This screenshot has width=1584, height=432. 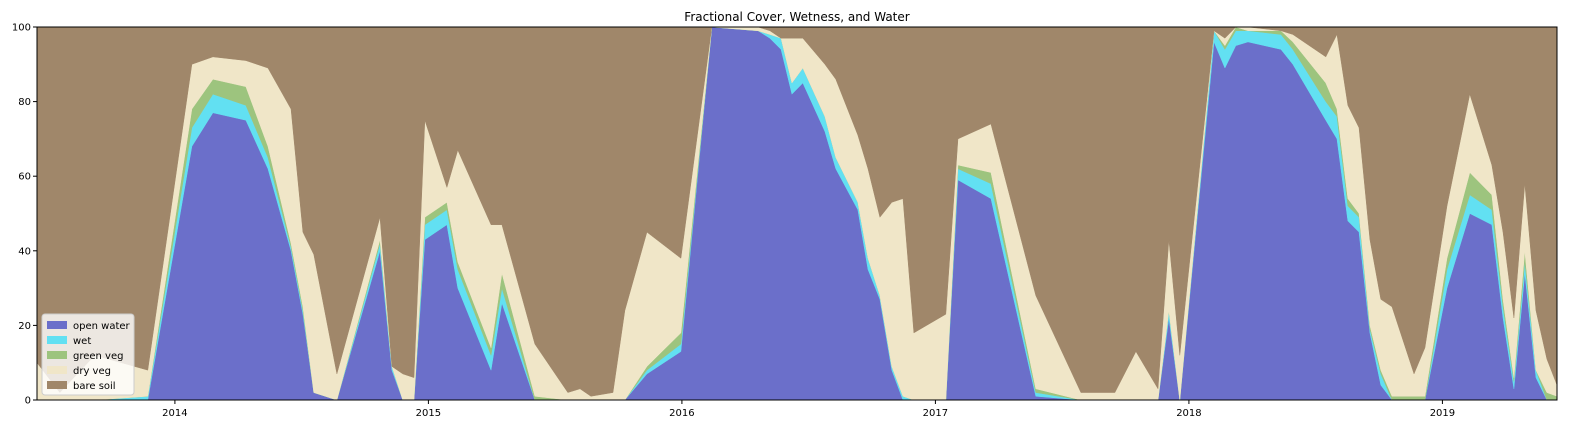 What do you see at coordinates (24, 251) in the screenshot?
I see `y-tick-label: 40` at bounding box center [24, 251].